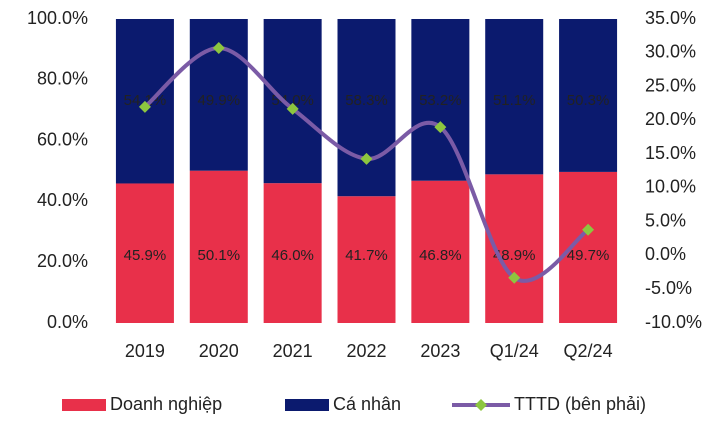  What do you see at coordinates (367, 404) in the screenshot?
I see `legend-label: Cá nhân` at bounding box center [367, 404].